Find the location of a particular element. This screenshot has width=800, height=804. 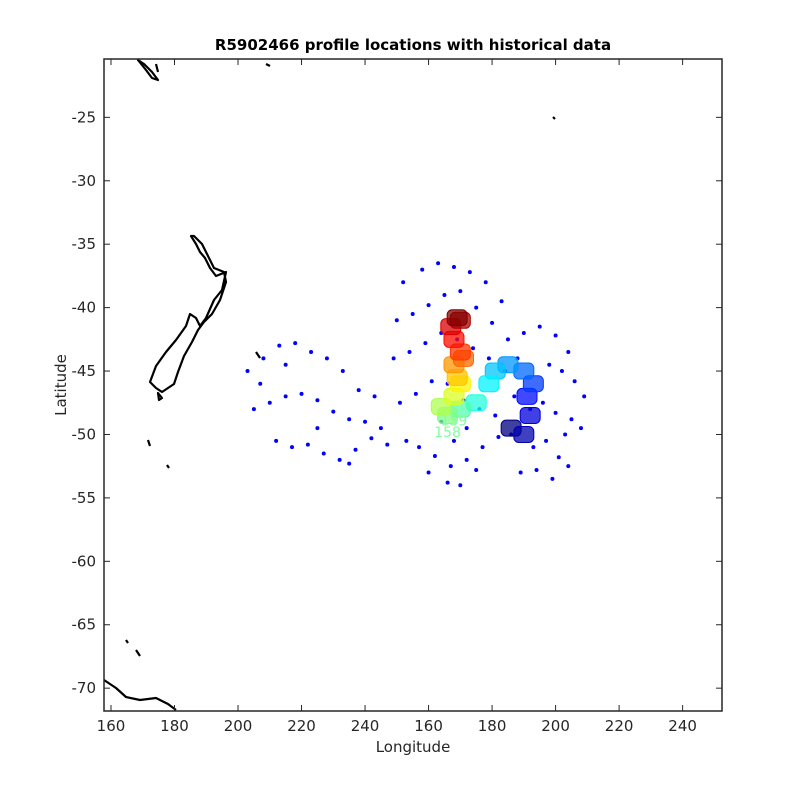

y-tick-label: -40 is located at coordinates (84, 308).